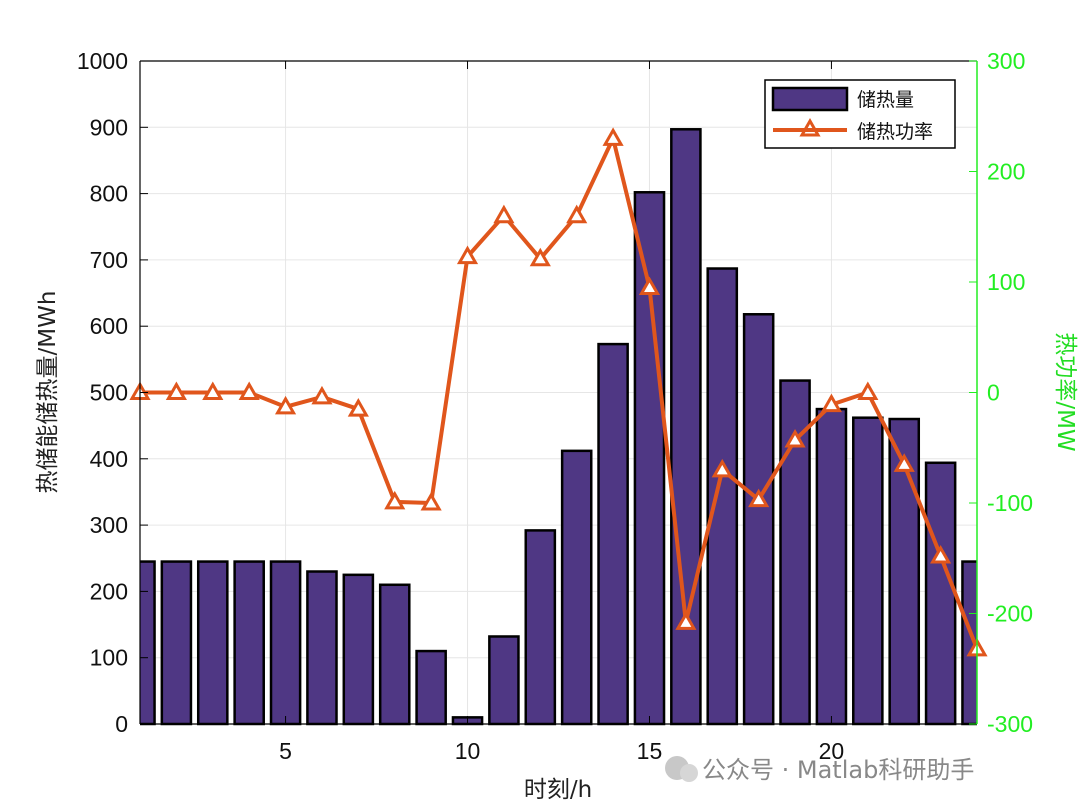 The width and height of the screenshot is (1080, 811). I want to click on watermark: 公众号 · Matlab科研助手, so click(819, 770).